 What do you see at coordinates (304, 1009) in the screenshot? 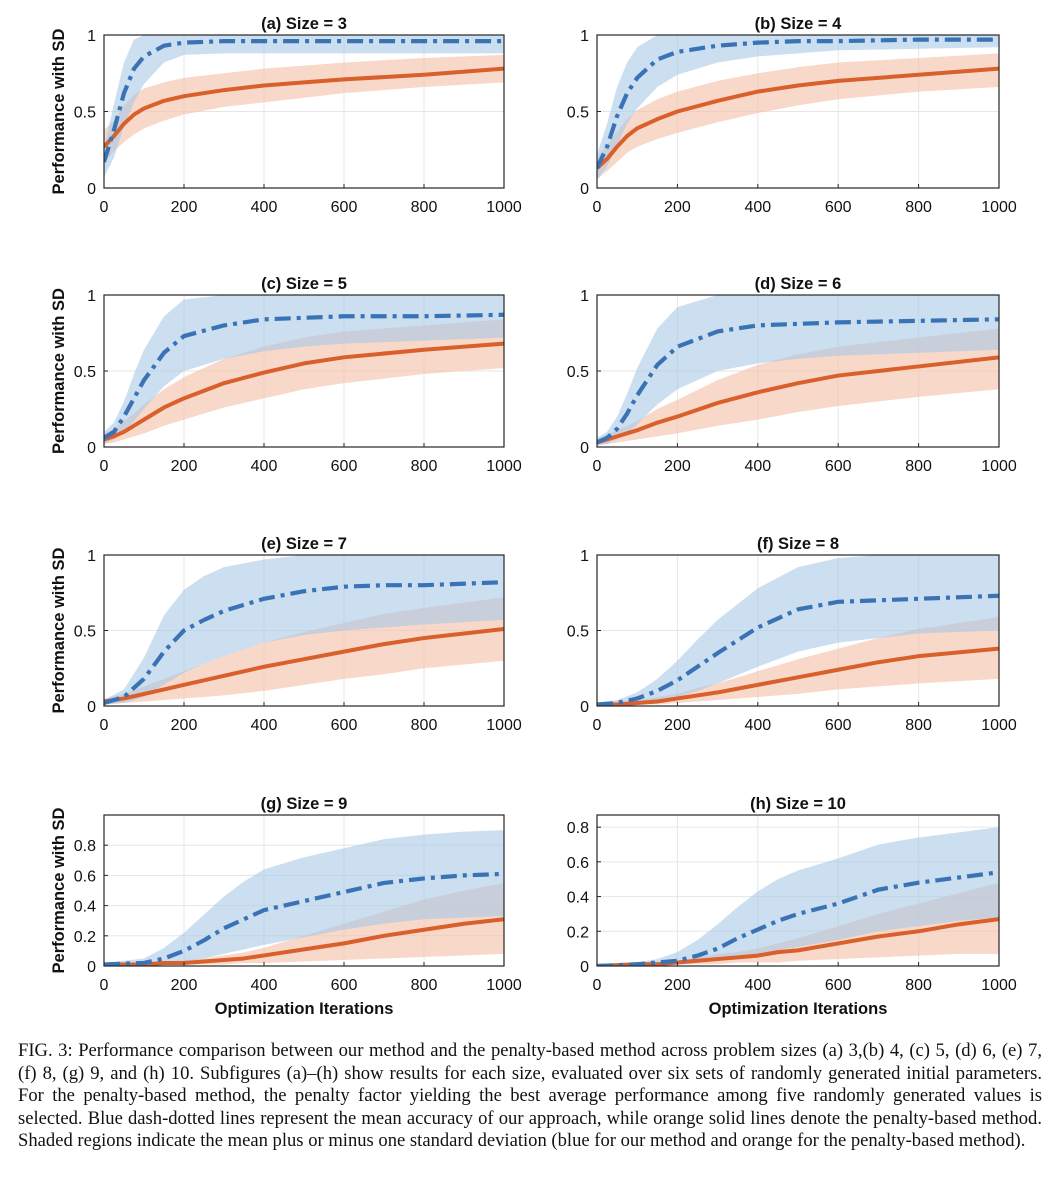
I see `x-axis-label: Optimization Iterations` at bounding box center [304, 1009].